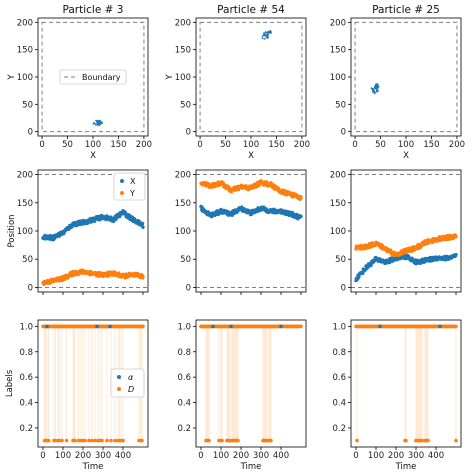  Describe the element at coordinates (12, 230) in the screenshot. I see `y-axis-label: Position` at that location.